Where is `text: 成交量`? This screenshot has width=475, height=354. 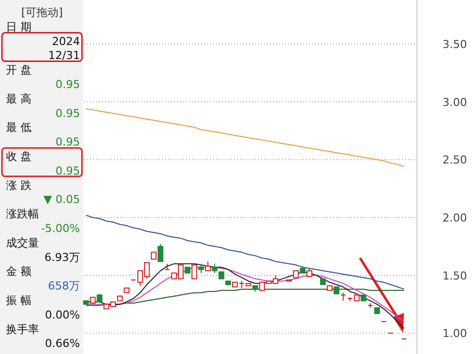 text: 成交量 is located at coordinates (22, 243).